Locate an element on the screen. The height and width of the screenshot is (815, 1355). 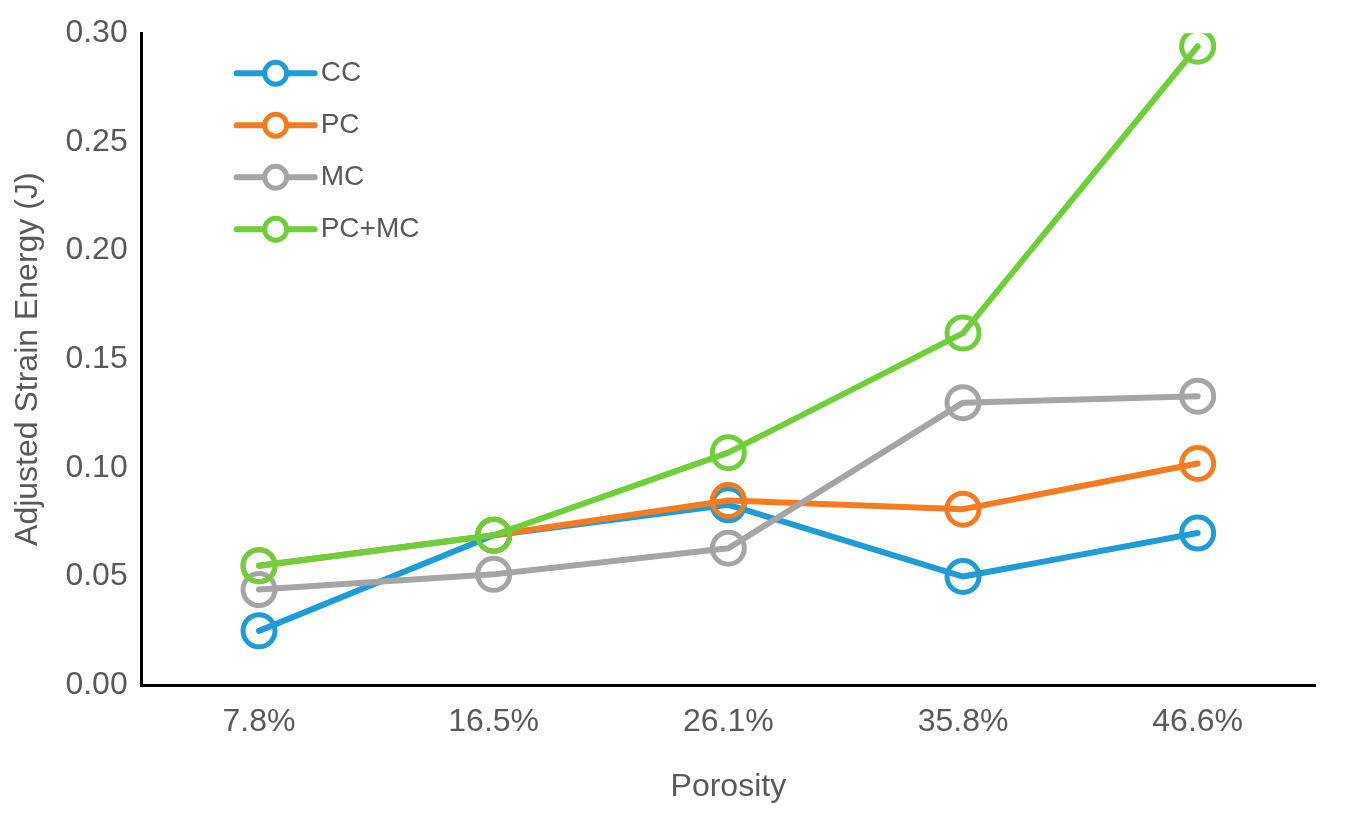
x-tick-label: 7.8% is located at coordinates (259, 720).